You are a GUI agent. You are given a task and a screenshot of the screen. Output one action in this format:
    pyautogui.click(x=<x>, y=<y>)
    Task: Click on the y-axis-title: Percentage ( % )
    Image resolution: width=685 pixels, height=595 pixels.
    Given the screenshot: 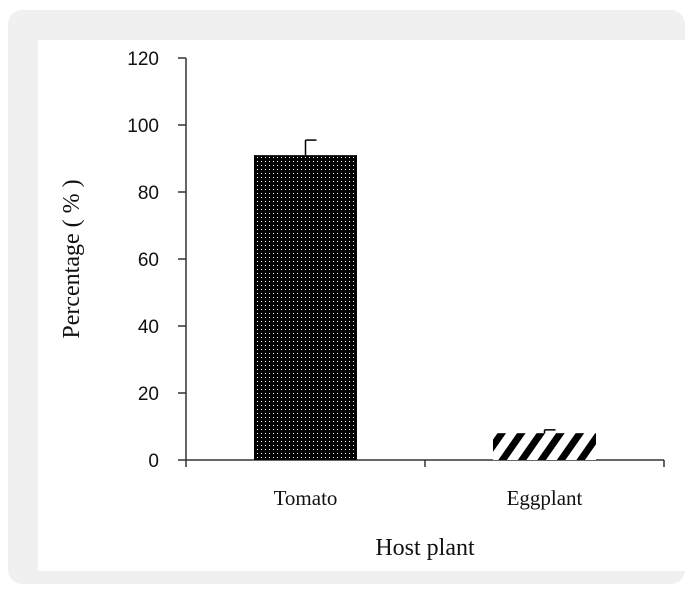 What is the action you would take?
    pyautogui.click(x=72, y=258)
    